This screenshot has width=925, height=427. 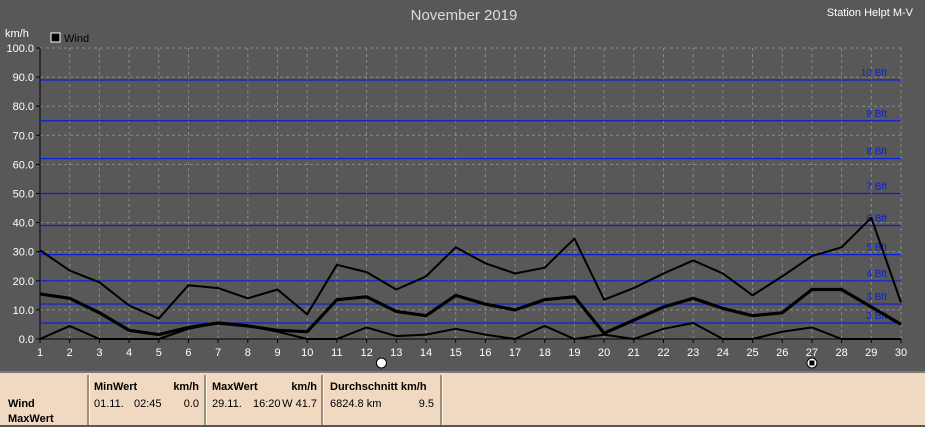 What do you see at coordinates (21, 404) in the screenshot?
I see `stats-row-wind: Wind` at bounding box center [21, 404].